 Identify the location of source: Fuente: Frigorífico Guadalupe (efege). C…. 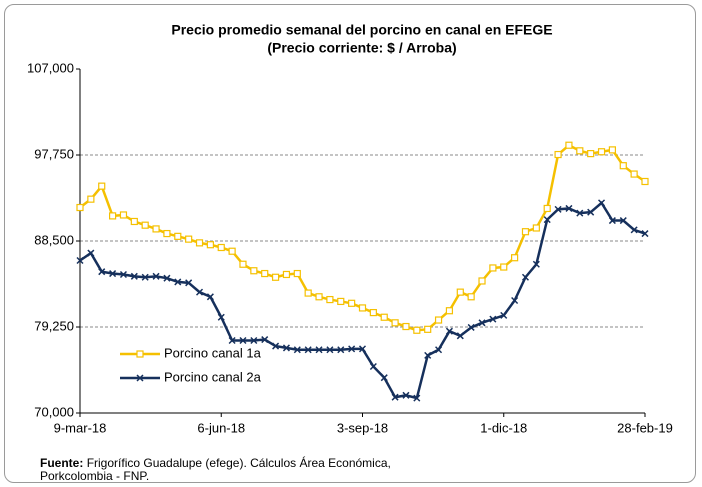
(215, 470).